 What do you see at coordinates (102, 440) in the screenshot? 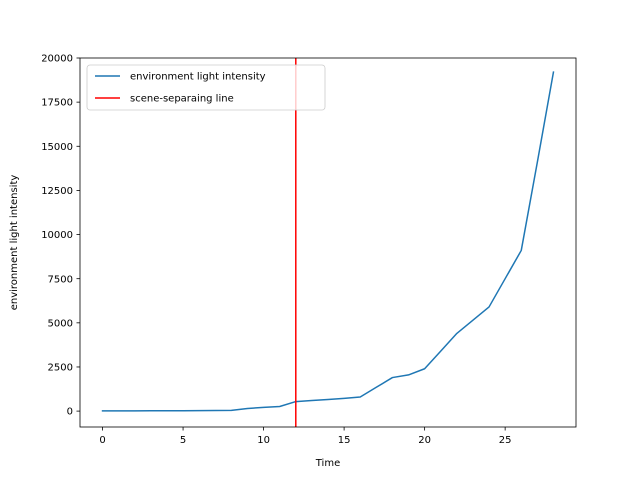
I see `x-tick-label: 0` at bounding box center [102, 440].